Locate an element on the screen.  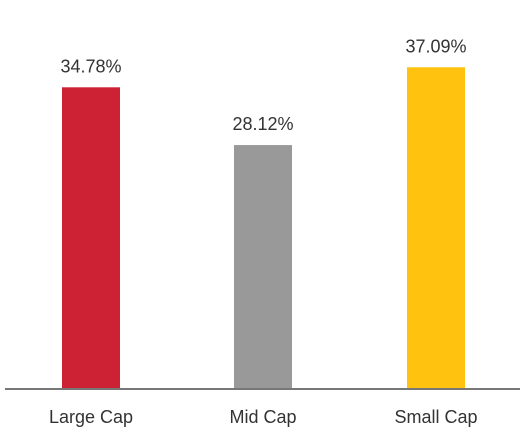
bar-mid-cap is located at coordinates (263, 267).